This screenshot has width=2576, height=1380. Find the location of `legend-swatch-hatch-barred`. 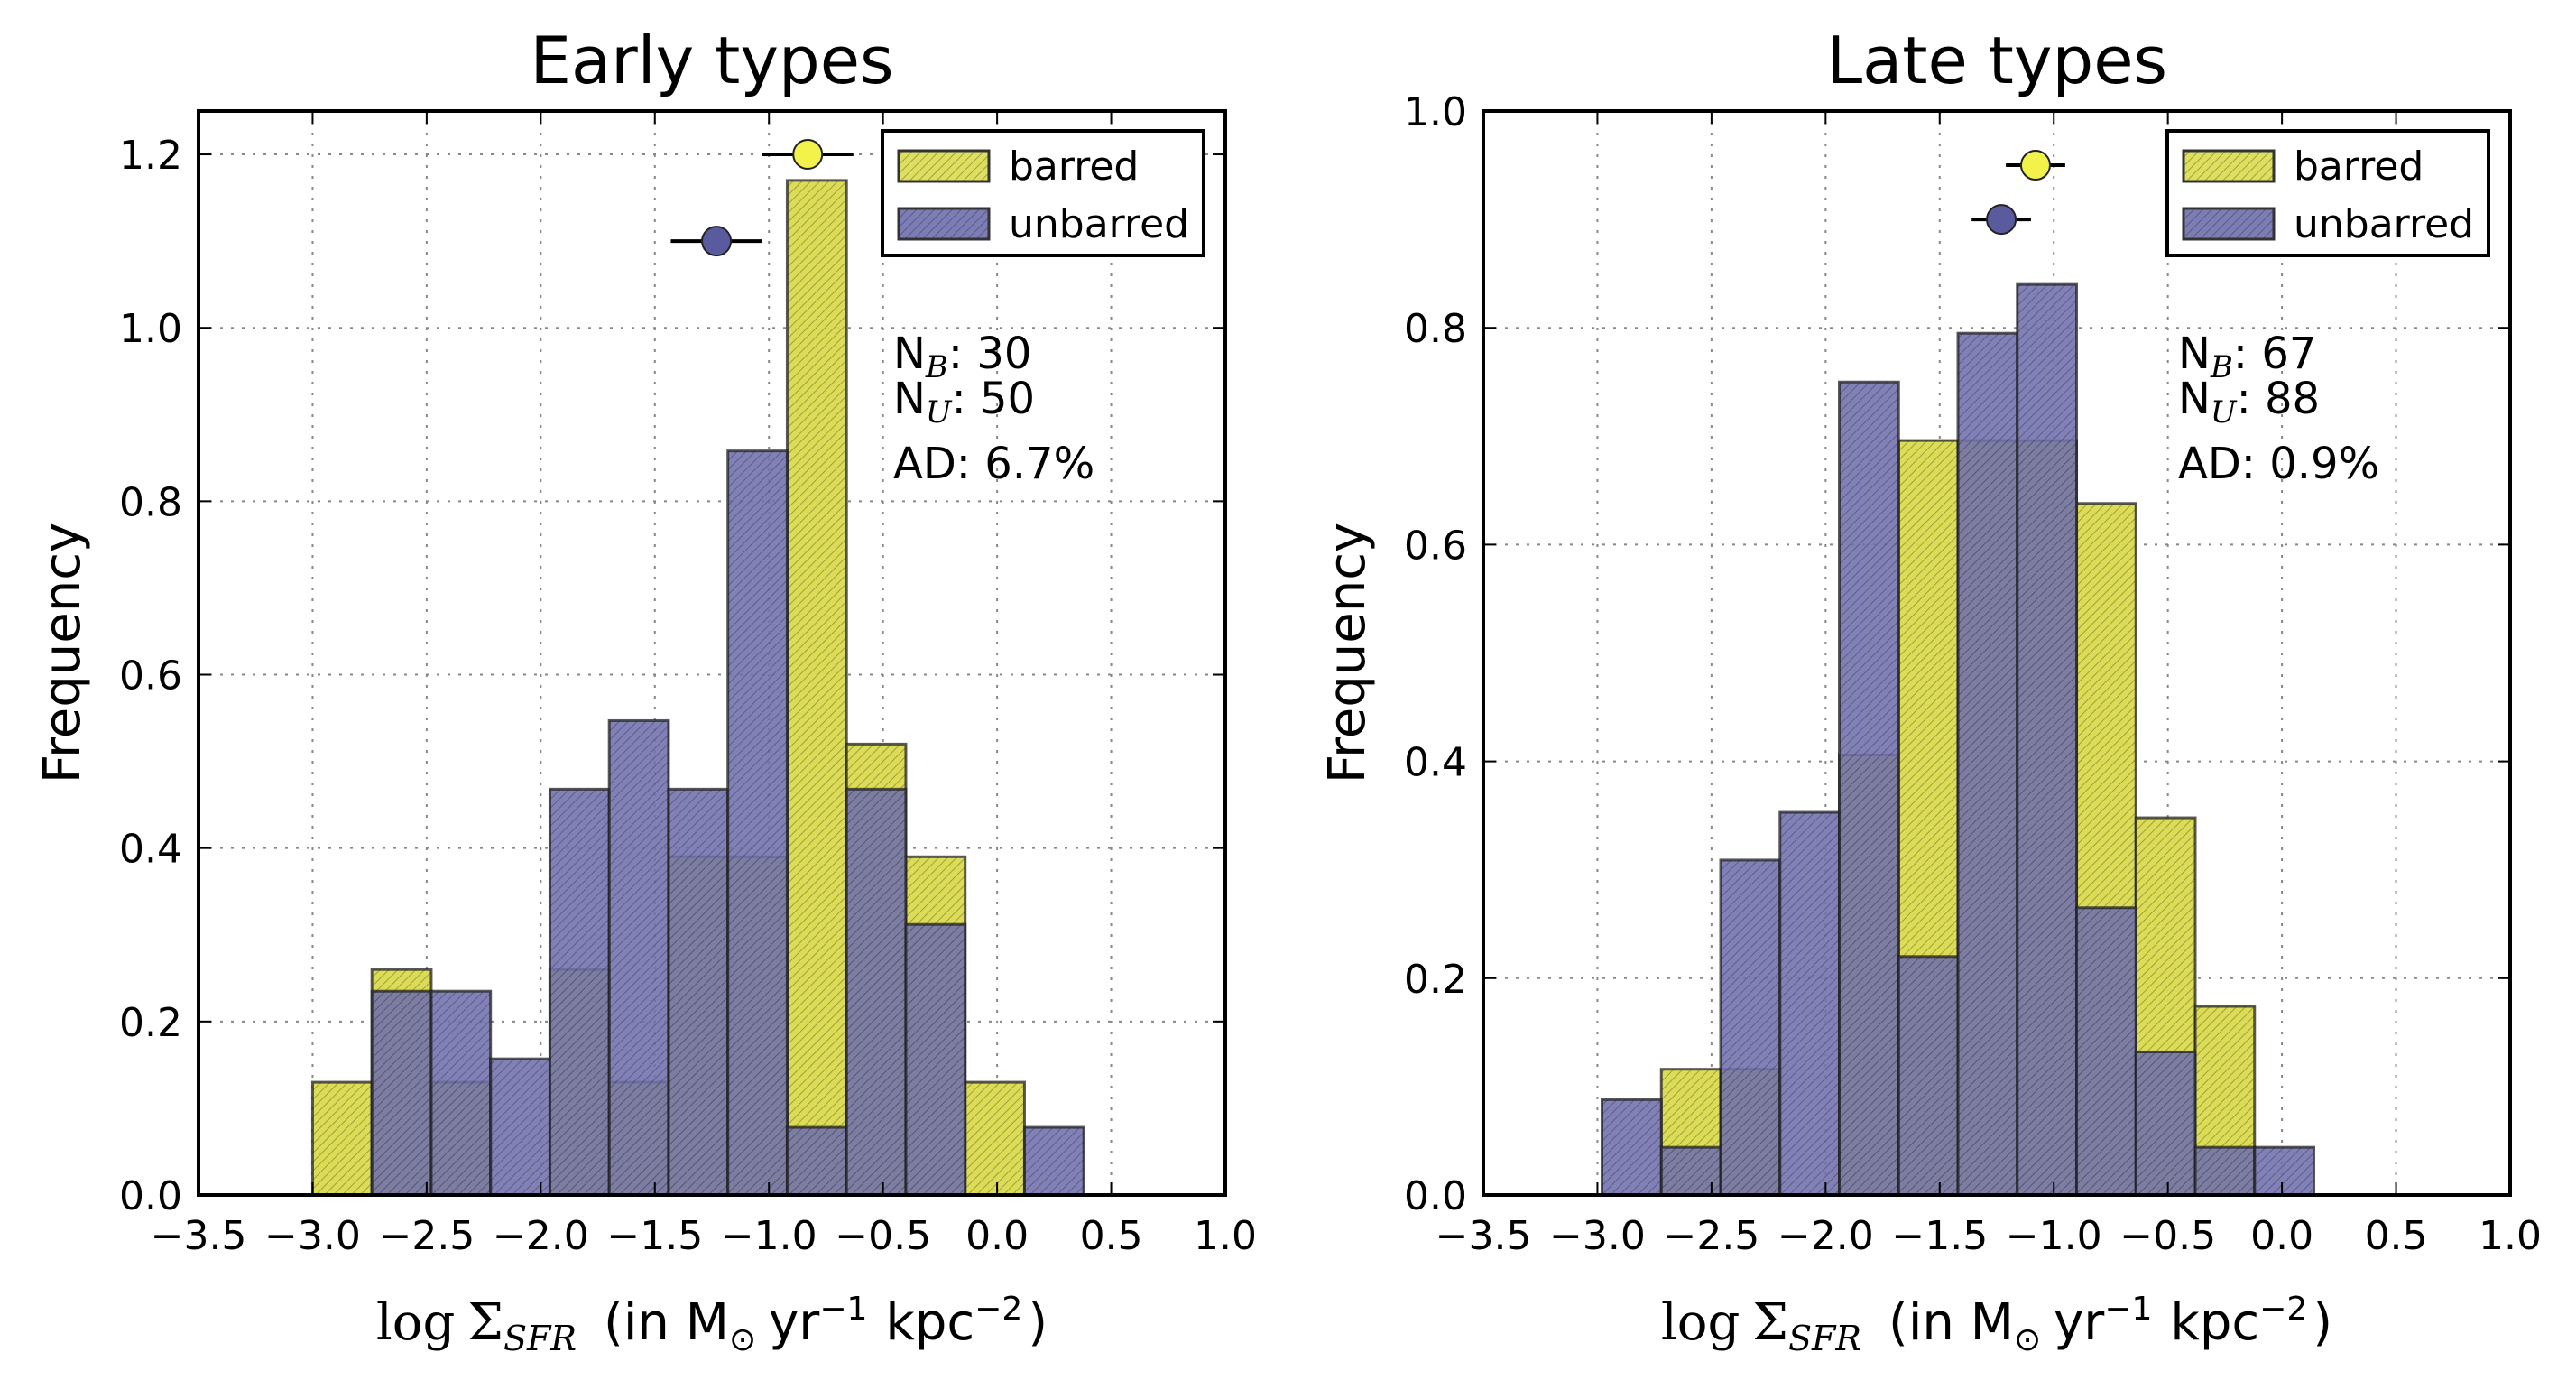

legend-swatch-hatch-barred is located at coordinates (2229, 166).